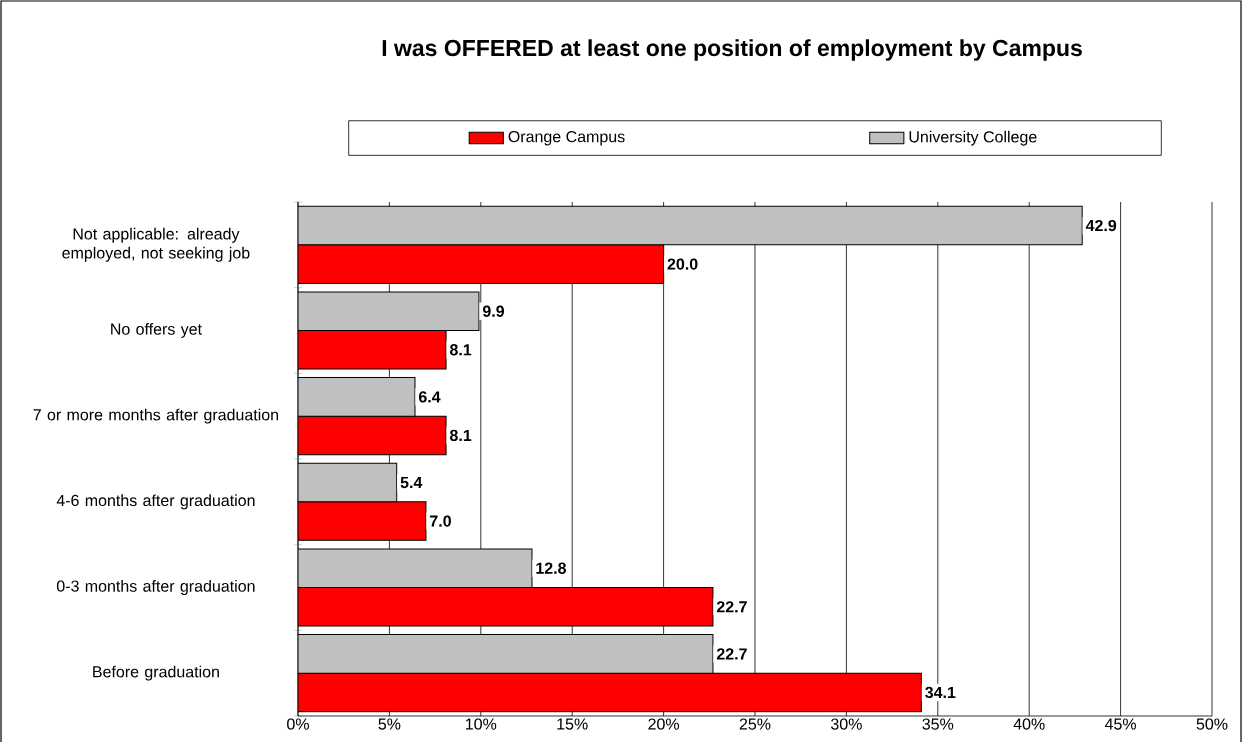 The height and width of the screenshot is (742, 1242). What do you see at coordinates (973, 138) in the screenshot?
I see `legend-label: University College` at bounding box center [973, 138].